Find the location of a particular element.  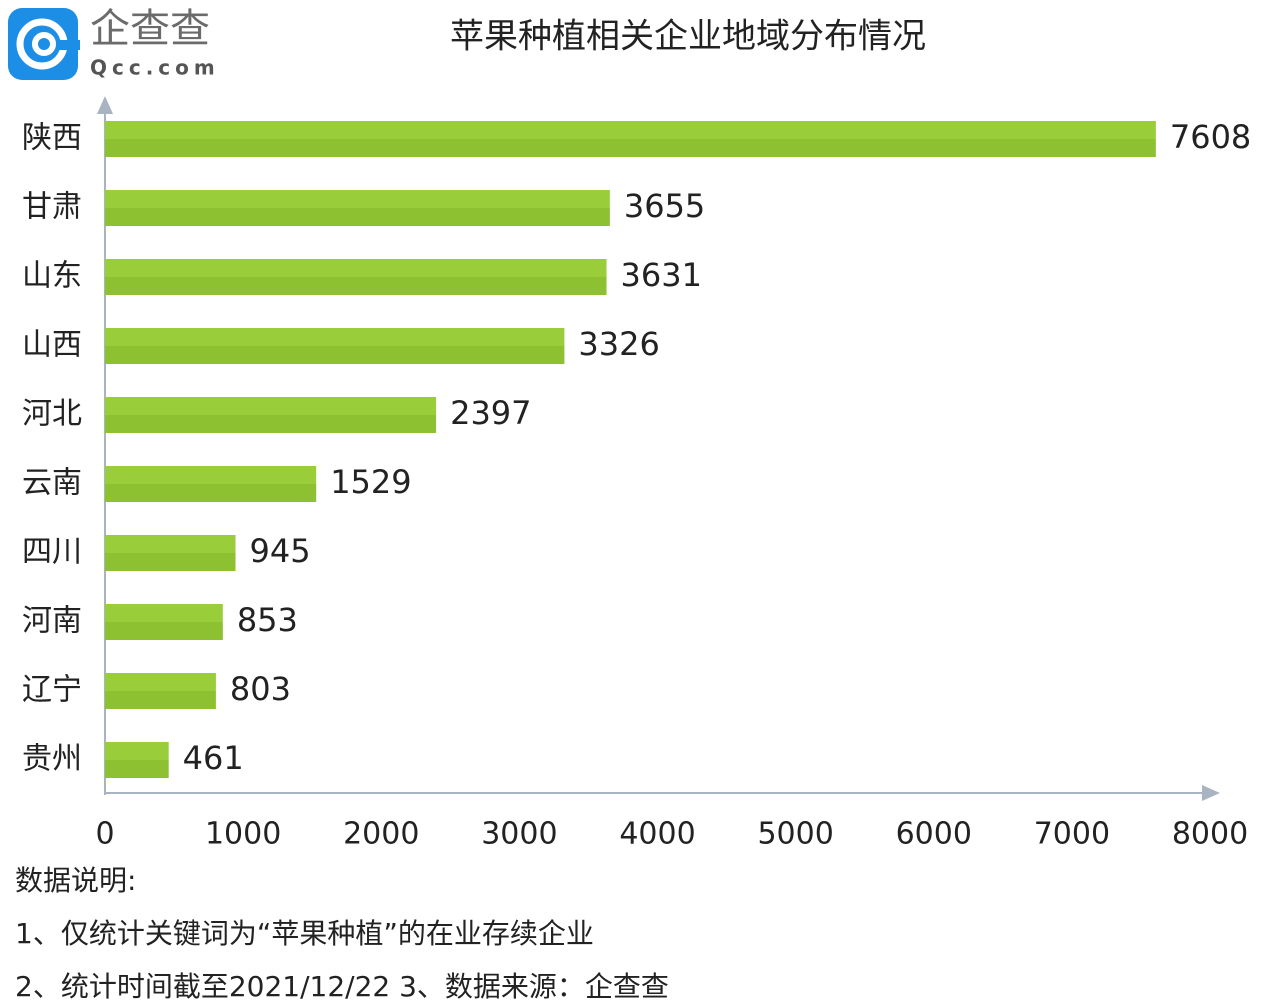

x-tick-label: 1000 is located at coordinates (243, 834).